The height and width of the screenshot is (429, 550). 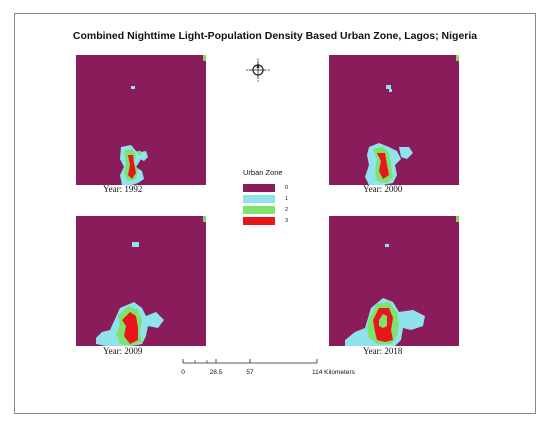 I want to click on scale-tick-2: 57, so click(x=250, y=372).